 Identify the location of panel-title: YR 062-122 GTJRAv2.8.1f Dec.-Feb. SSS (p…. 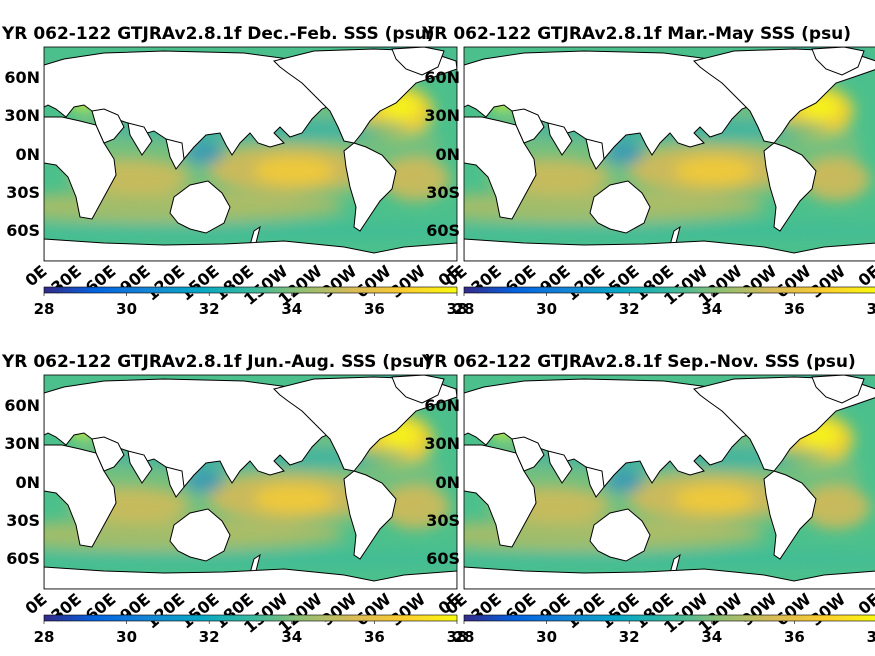
(218, 34).